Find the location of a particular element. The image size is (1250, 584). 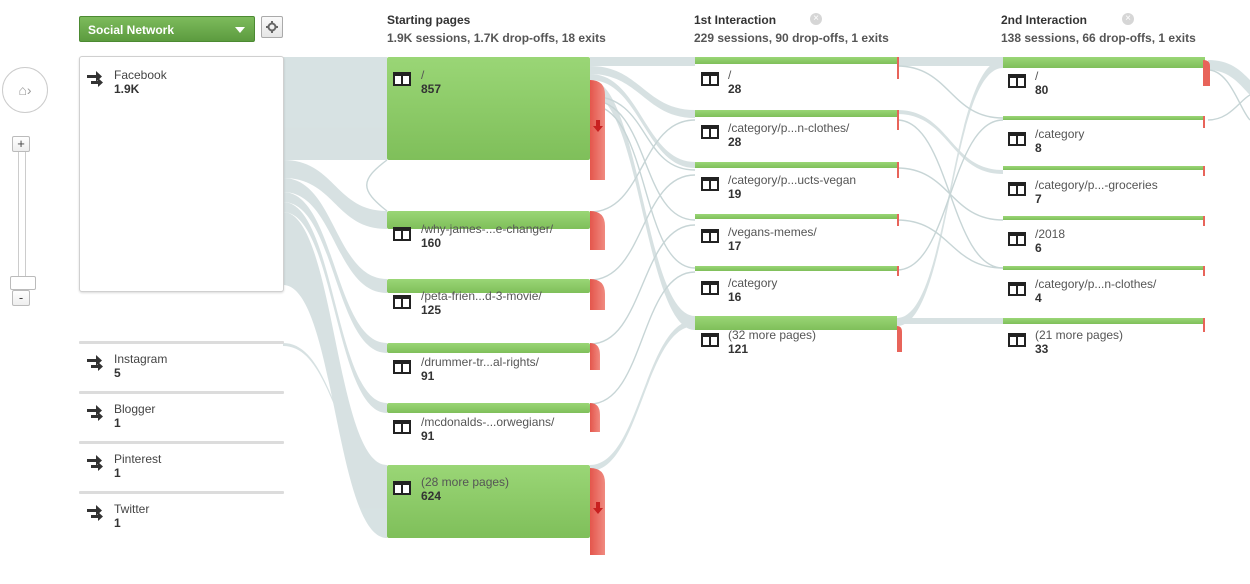

chevron-down-icon is located at coordinates (240, 30).